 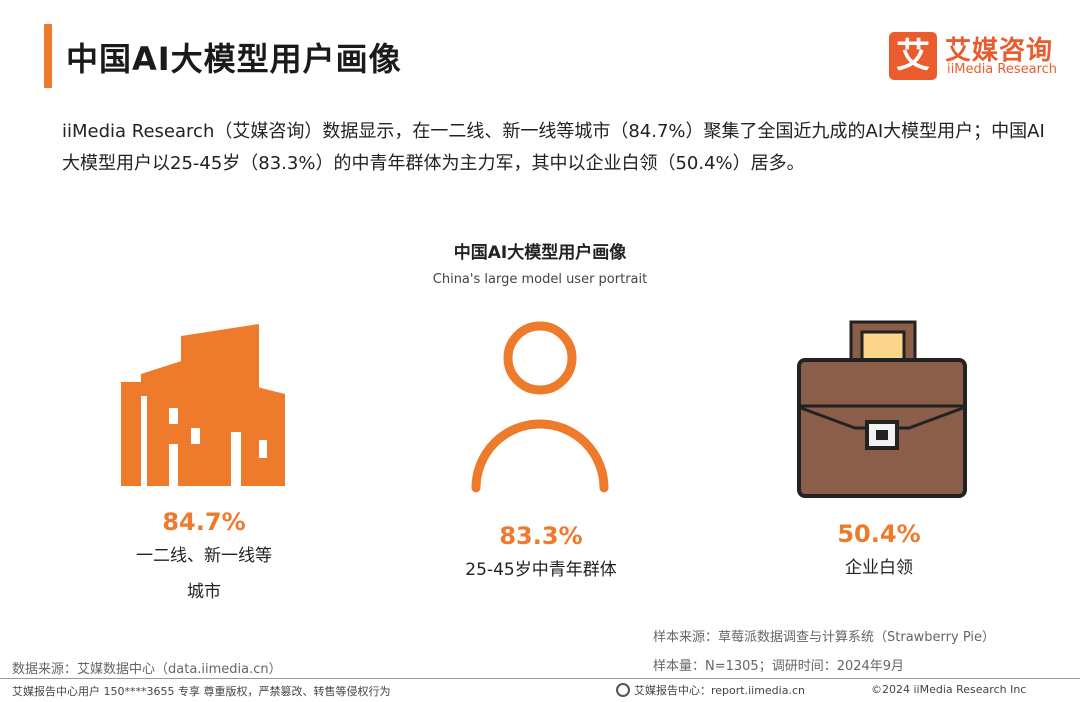 I want to click on footer-copyright: ©2024 iiMedia Research Inc, so click(x=949, y=689).